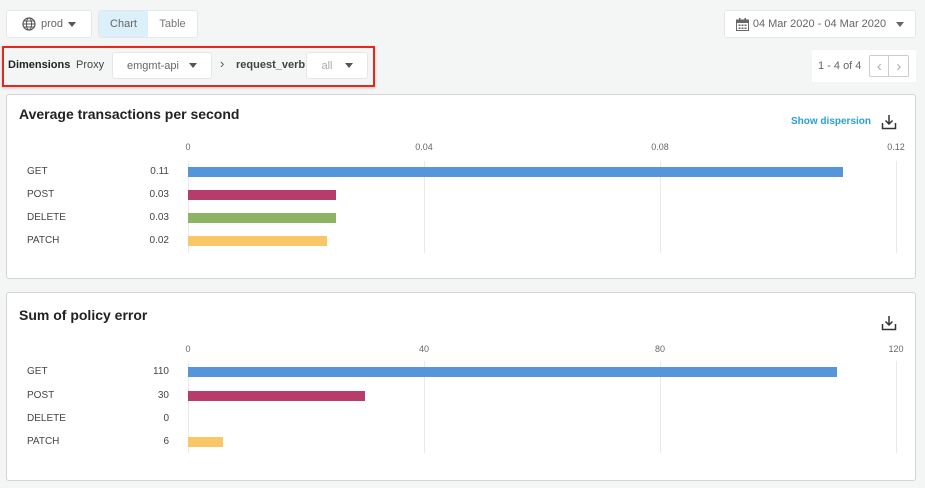 Image resolution: width=925 pixels, height=488 pixels. I want to click on tab-chart: Chart, so click(123, 24).